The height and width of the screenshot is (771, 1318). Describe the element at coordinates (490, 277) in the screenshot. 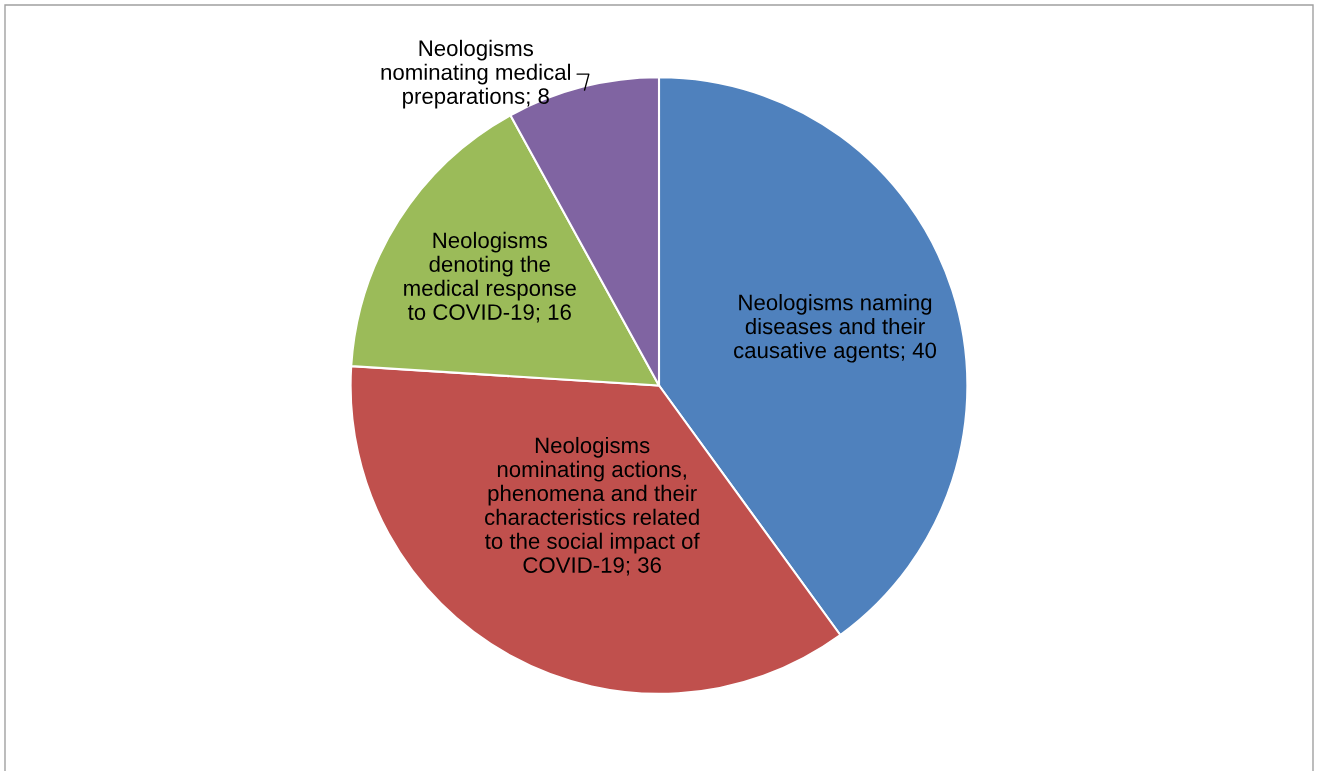

I see `slice-label: Neologisms denoting the medical response to COVID-19; 16` at that location.